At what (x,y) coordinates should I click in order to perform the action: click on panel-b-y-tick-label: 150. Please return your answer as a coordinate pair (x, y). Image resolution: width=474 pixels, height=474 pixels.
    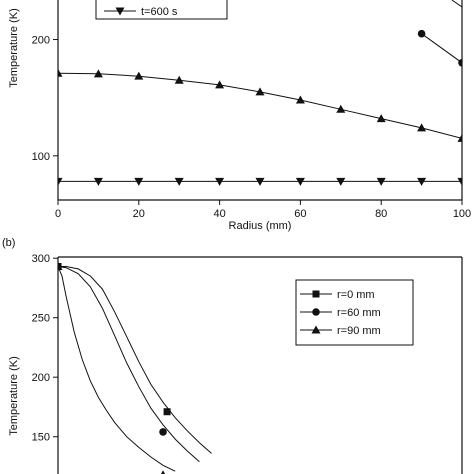
    Looking at the image, I should click on (41, 438).